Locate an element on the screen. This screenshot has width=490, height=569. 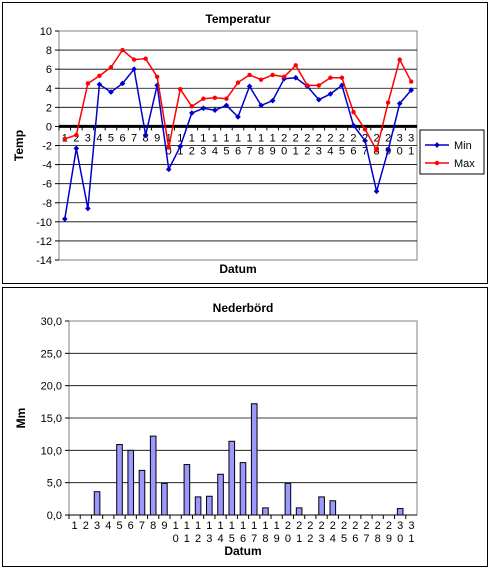
y-tick-label: 30,0 is located at coordinates (51, 322).